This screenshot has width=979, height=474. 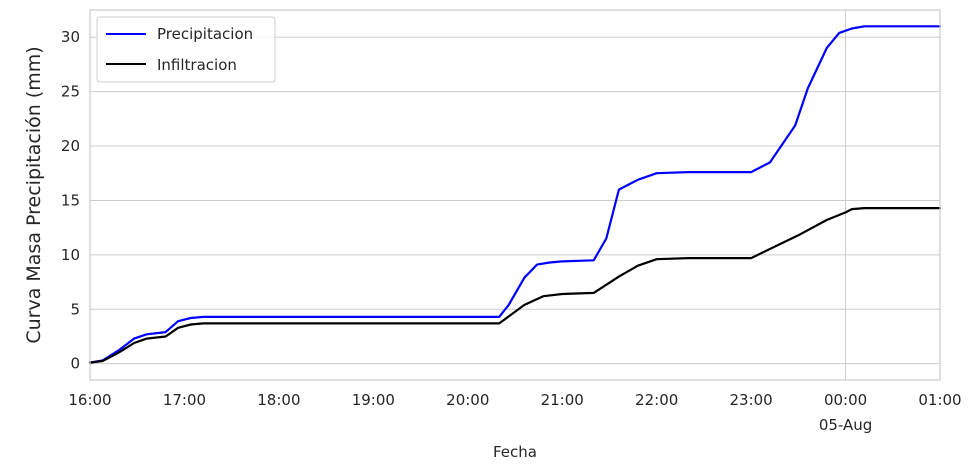 I want to click on x-tick-label: 22:00, so click(x=656, y=400).